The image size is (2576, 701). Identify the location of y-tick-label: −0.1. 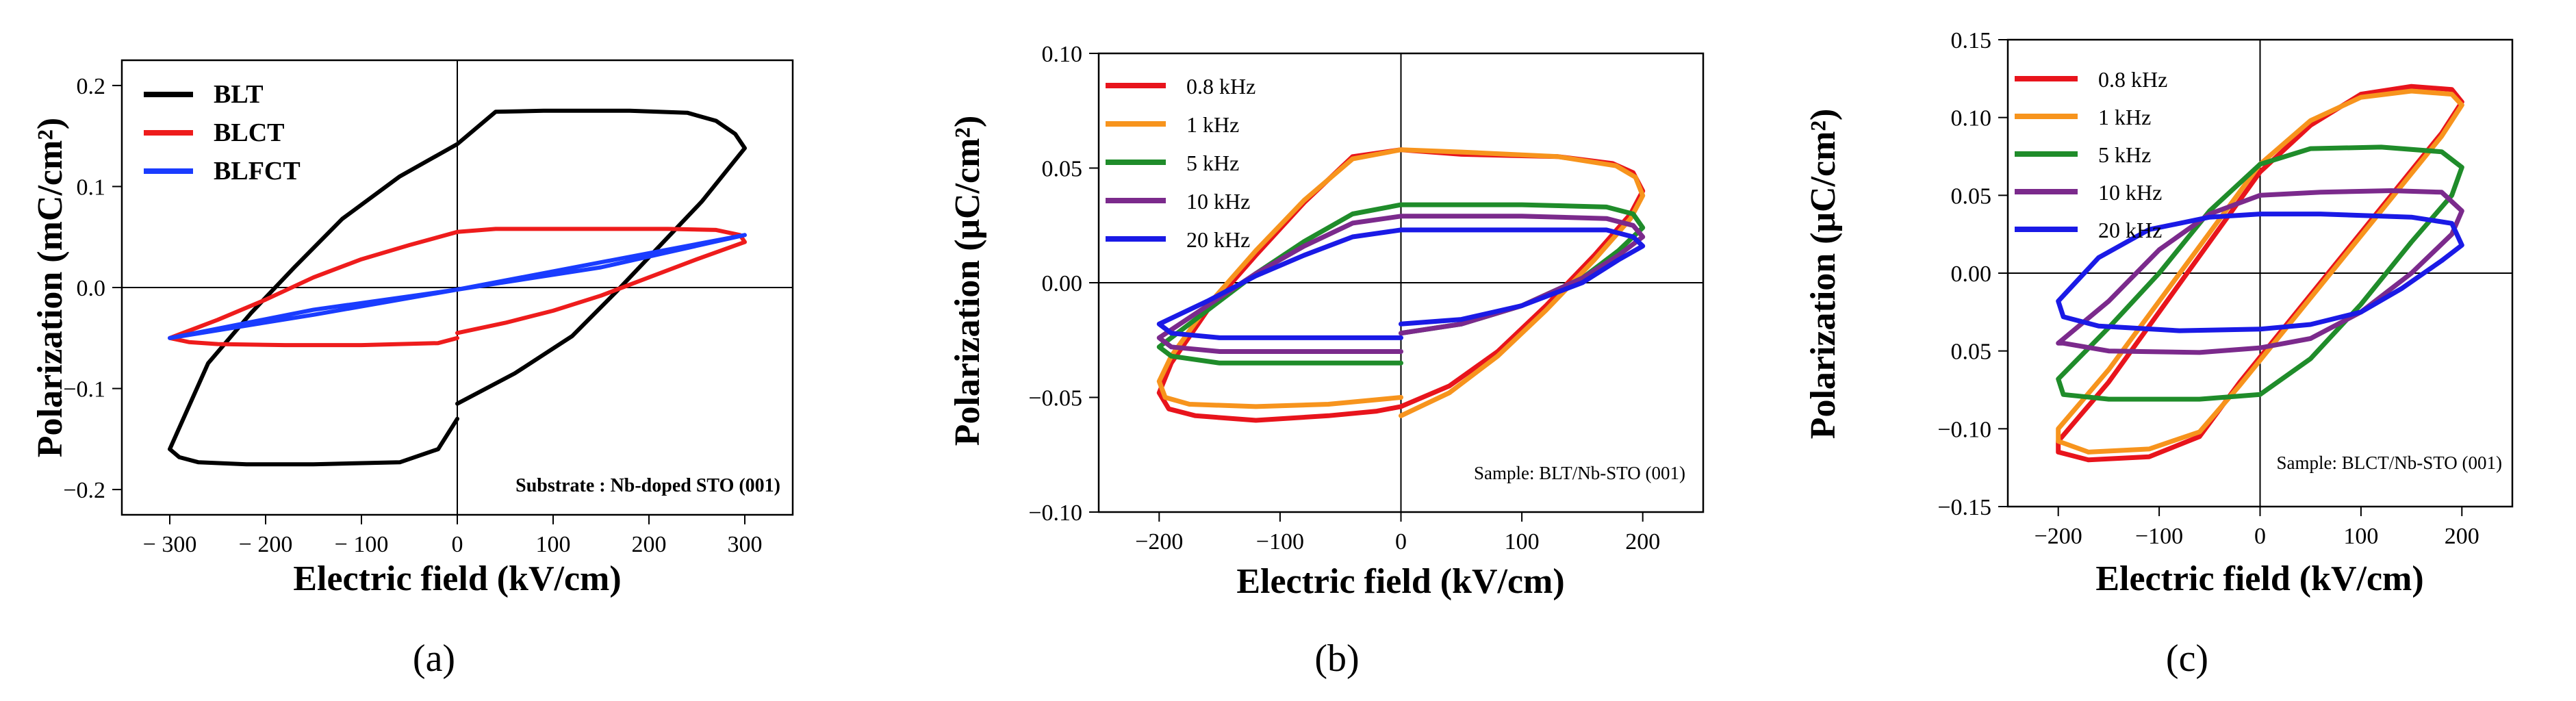
(84, 390).